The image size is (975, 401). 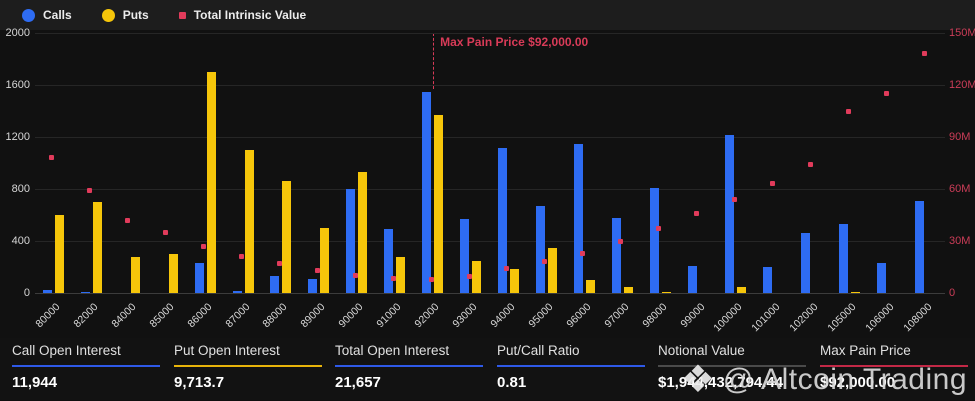 I want to click on stat-max-pain-price: Max Pain Price $92,000.00, so click(x=894, y=367).